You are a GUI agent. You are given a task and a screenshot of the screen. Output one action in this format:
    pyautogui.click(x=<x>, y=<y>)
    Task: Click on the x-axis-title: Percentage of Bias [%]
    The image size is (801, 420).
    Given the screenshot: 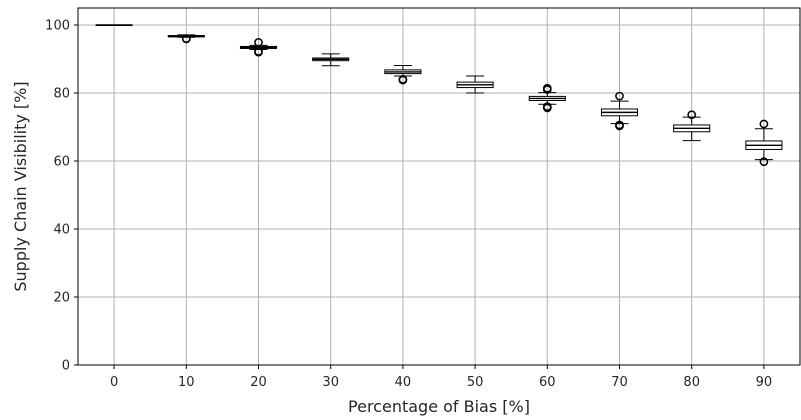 What is the action you would take?
    pyautogui.click(x=439, y=406)
    